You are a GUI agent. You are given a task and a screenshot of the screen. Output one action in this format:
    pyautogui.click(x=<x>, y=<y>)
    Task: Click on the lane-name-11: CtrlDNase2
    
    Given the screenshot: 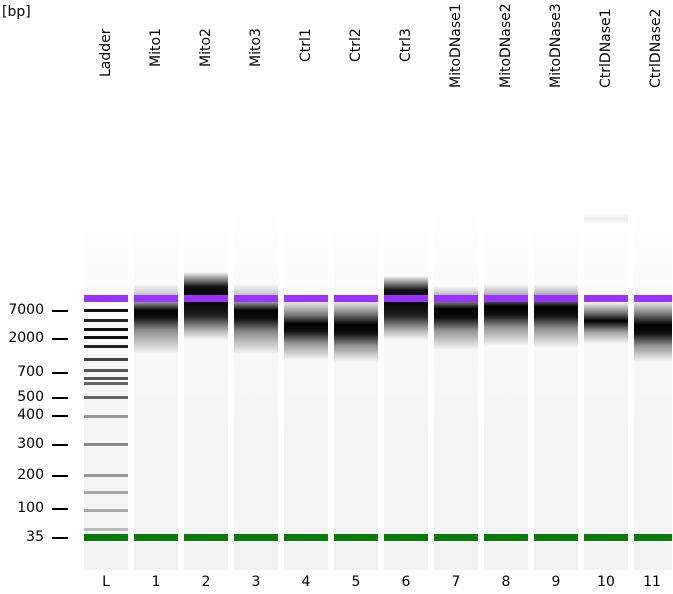 What is the action you would take?
    pyautogui.click(x=656, y=48)
    